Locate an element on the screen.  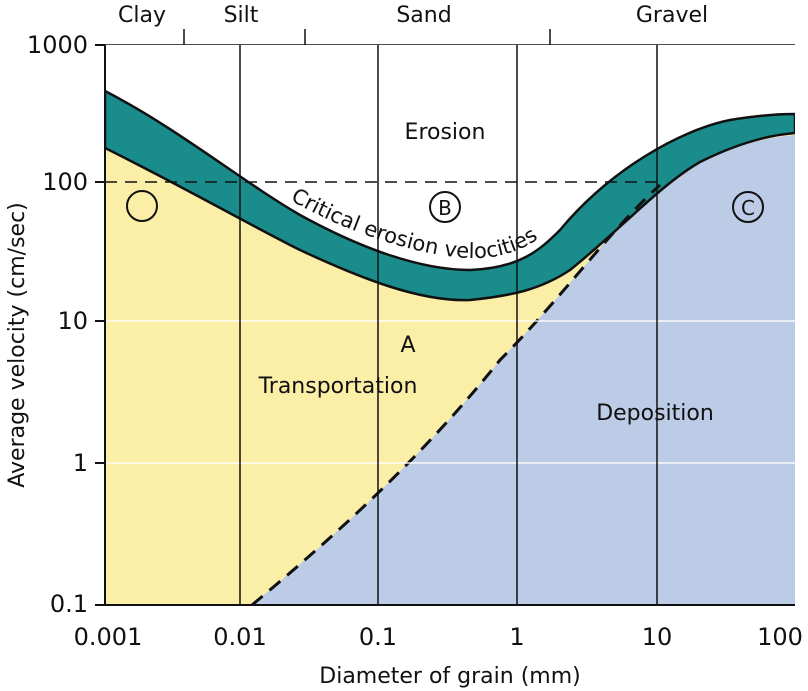
class-label-silt: Silt is located at coordinates (241, 15).